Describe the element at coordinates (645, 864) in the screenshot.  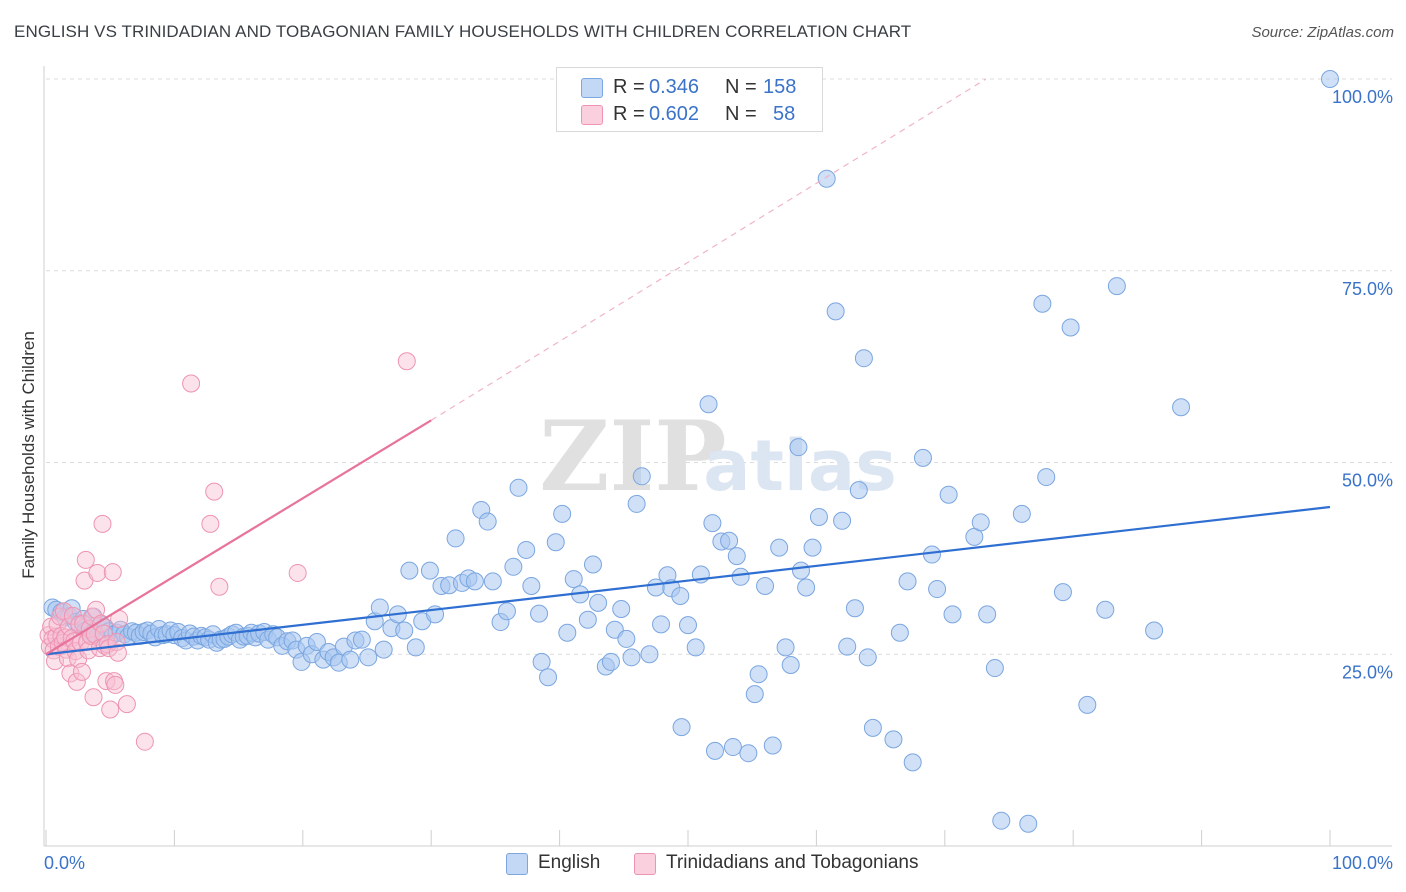
I see `bottom-legend-swatch-trinidadians` at that location.